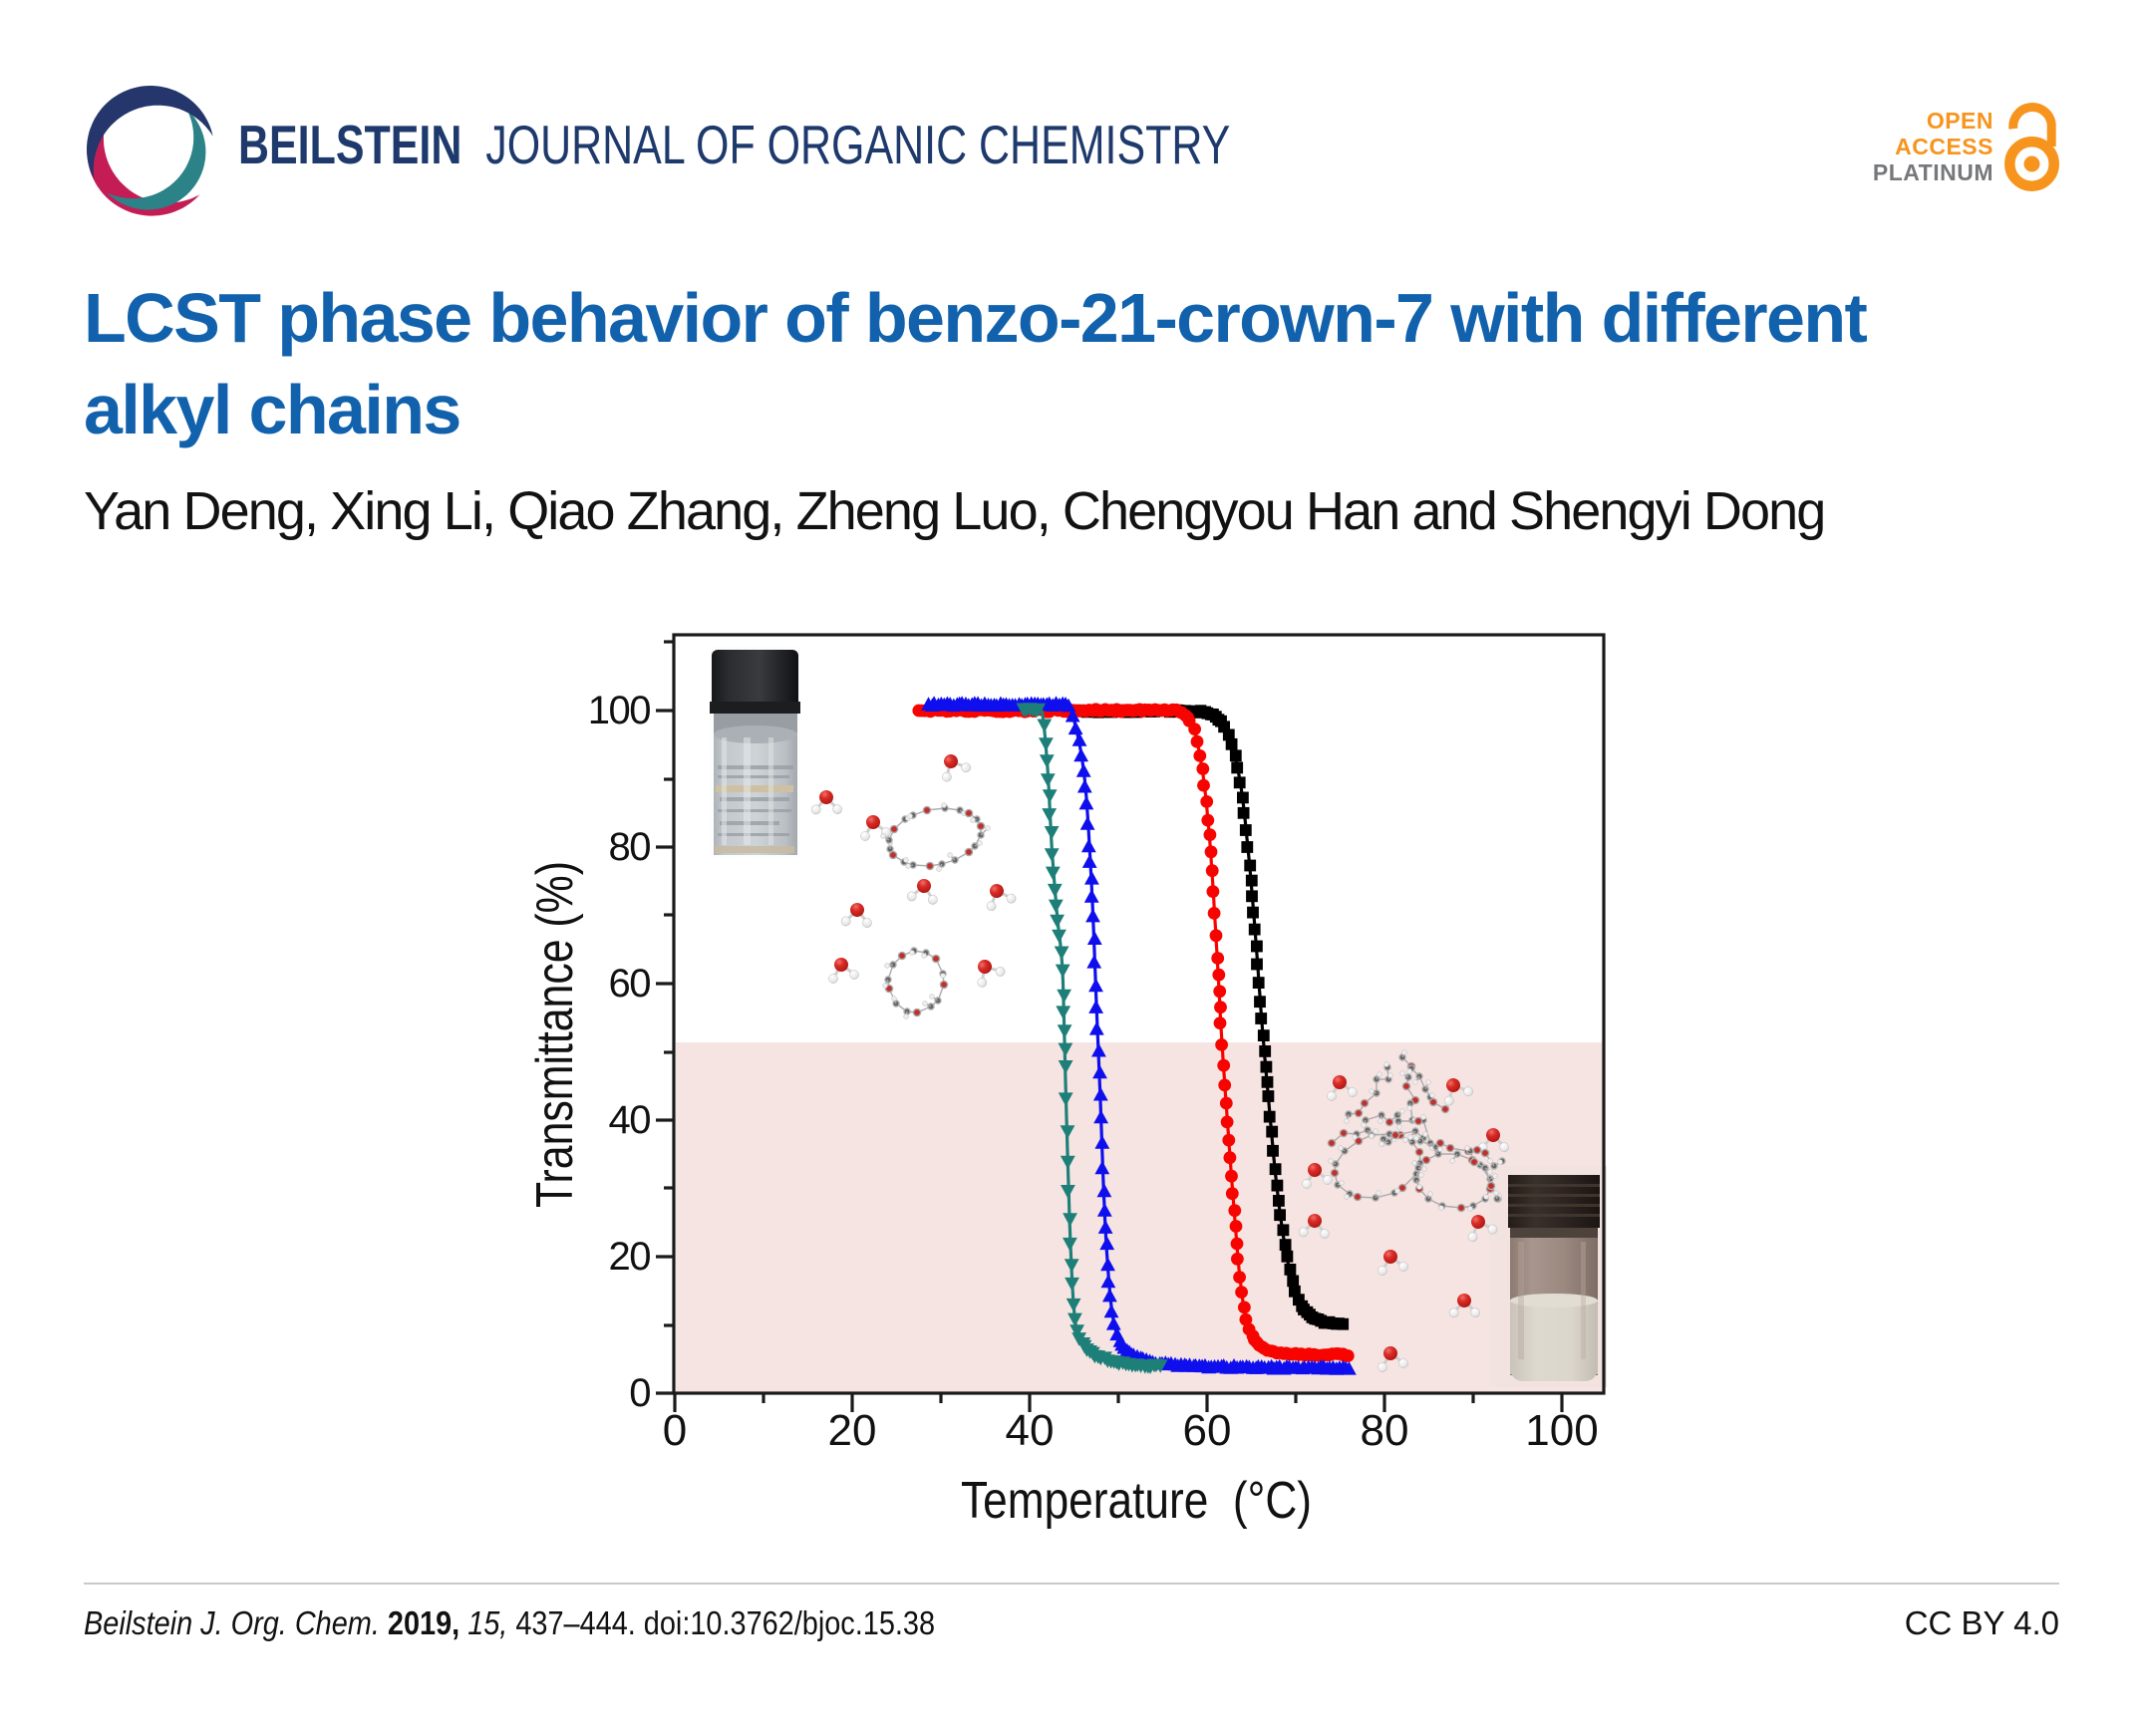 Image resolution: width=2143 pixels, height=1736 pixels. I want to click on svg-text: Temperature (°C), so click(1136, 1501).